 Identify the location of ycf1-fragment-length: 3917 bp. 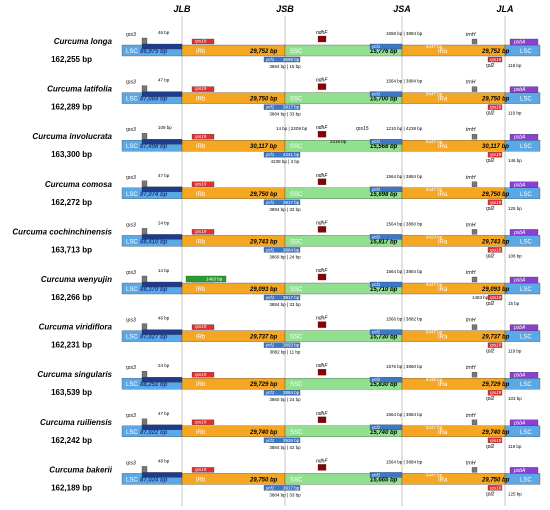
(291, 202).